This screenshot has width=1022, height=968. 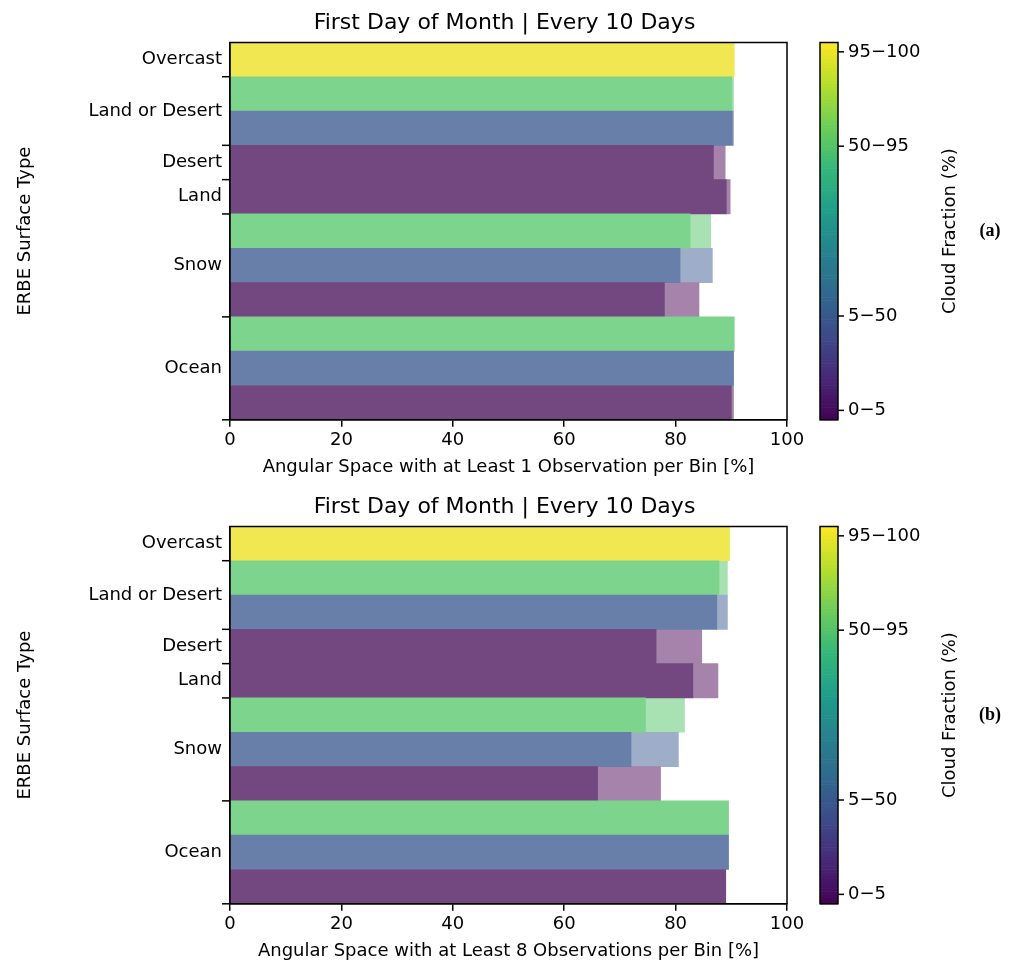 What do you see at coordinates (508, 949) in the screenshot?
I see `x-axis-title: Angular Space with at Least 8 Observations per Bin [%]` at bounding box center [508, 949].